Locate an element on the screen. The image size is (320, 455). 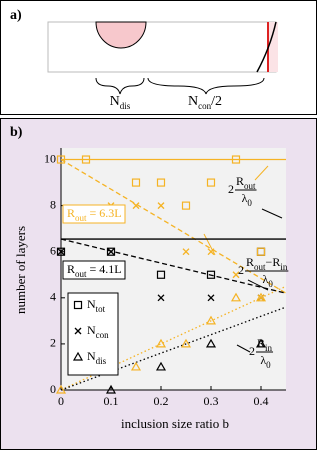
brace-dis is located at coordinates (120, 86).